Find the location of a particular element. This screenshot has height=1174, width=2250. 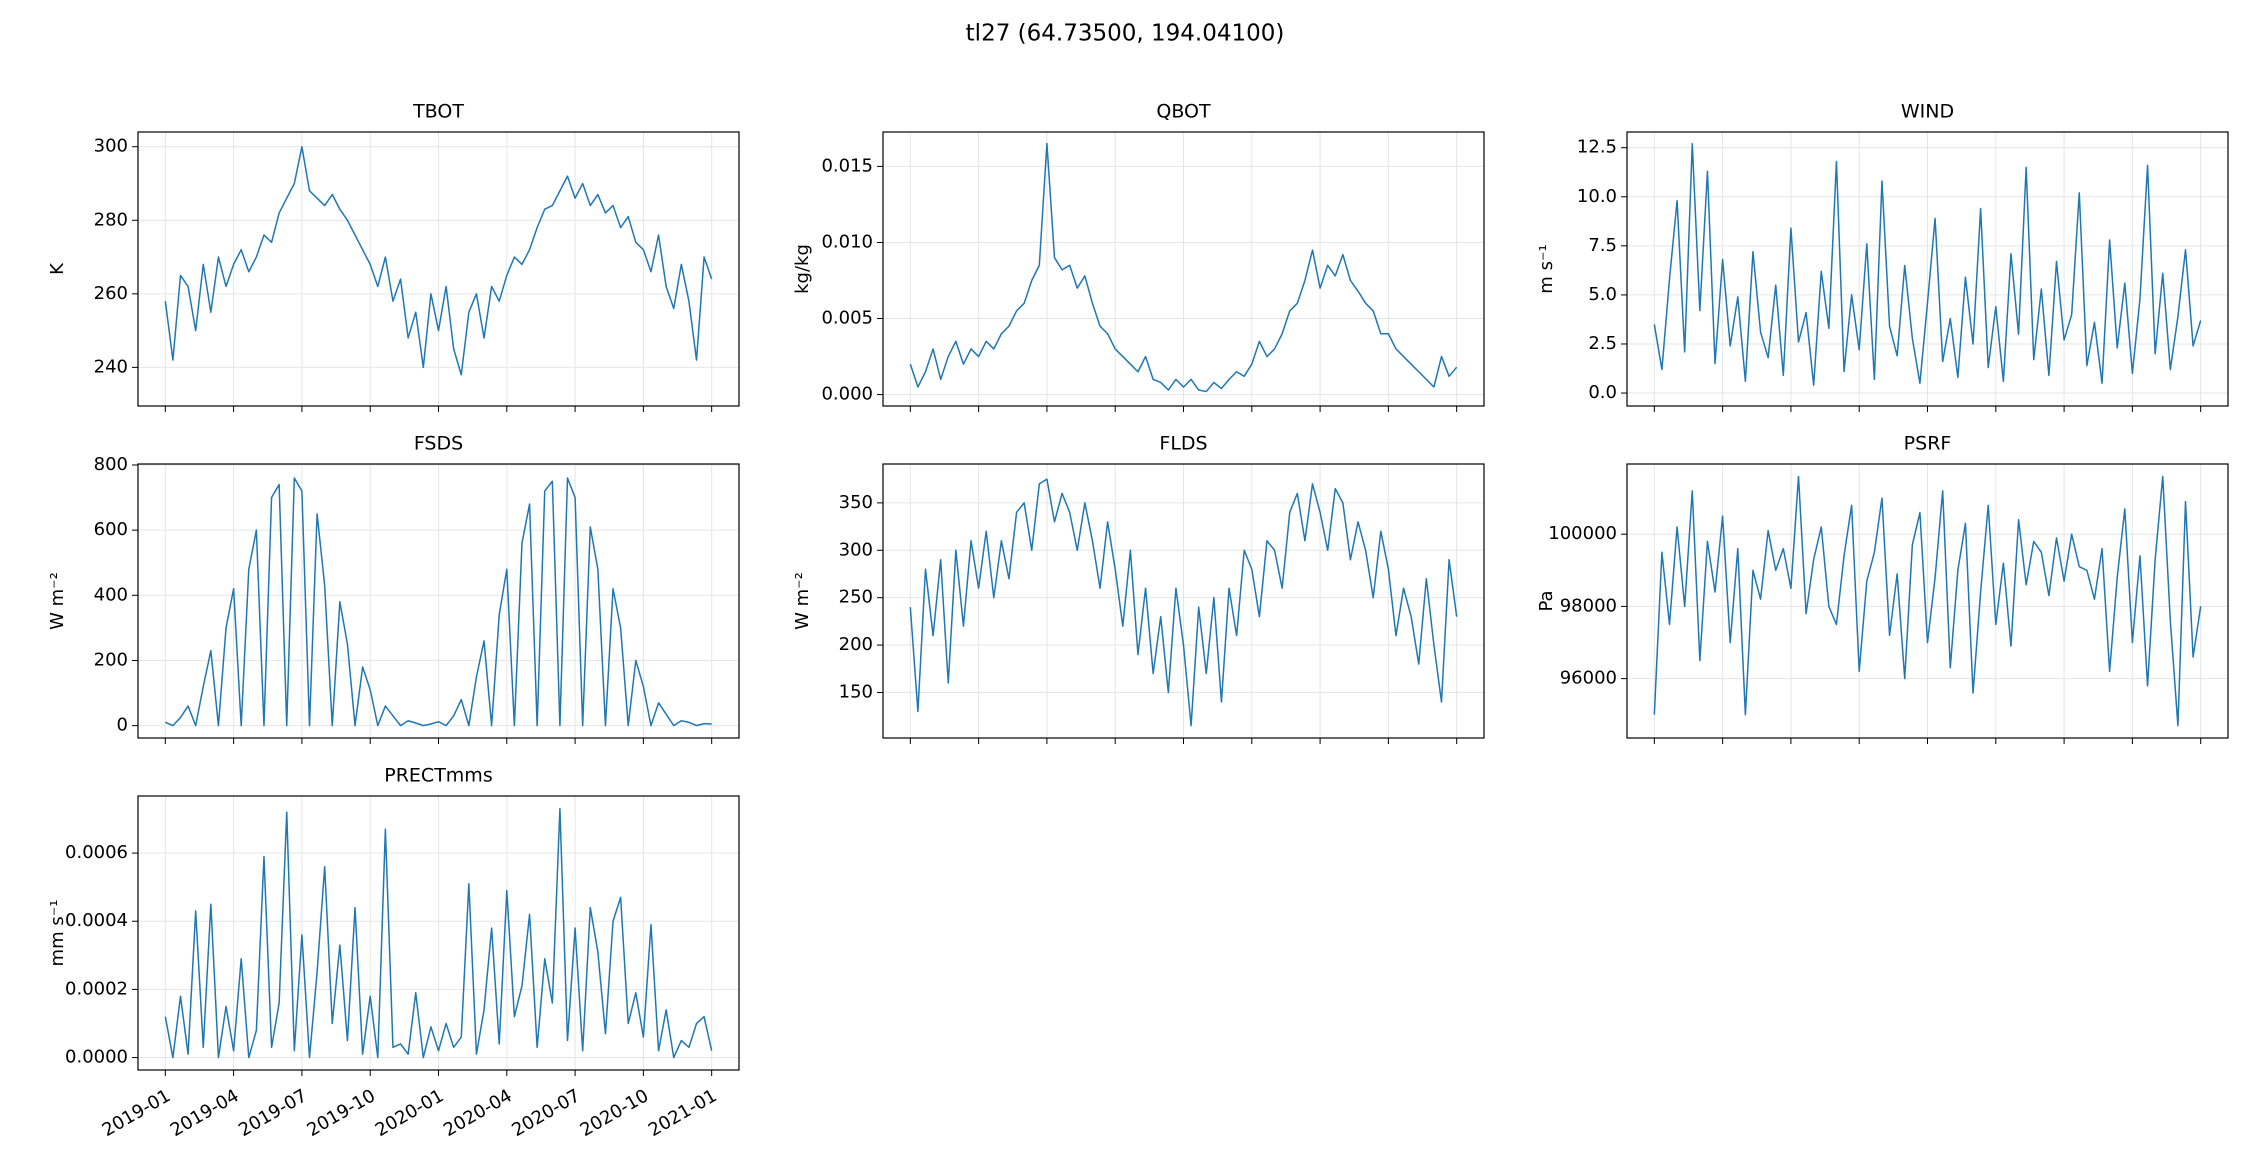

y-tick-label: 800 is located at coordinates (111, 464).